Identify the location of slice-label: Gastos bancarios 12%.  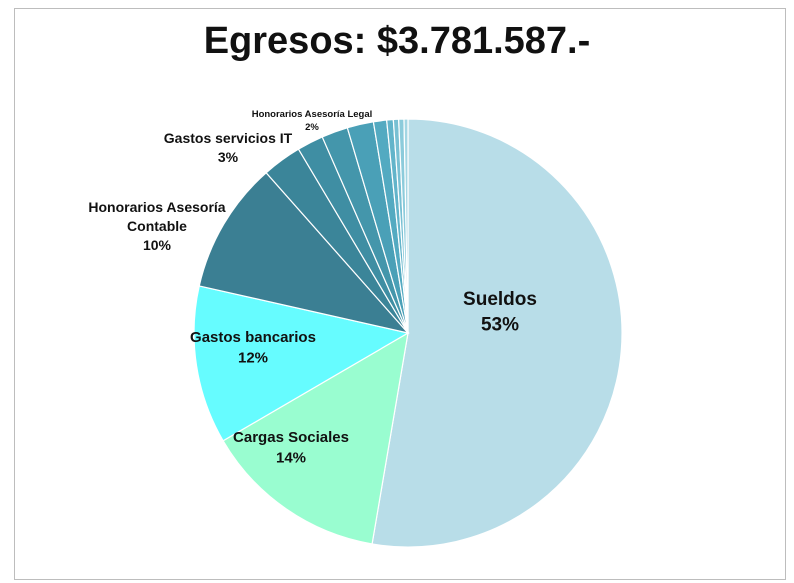
(253, 347).